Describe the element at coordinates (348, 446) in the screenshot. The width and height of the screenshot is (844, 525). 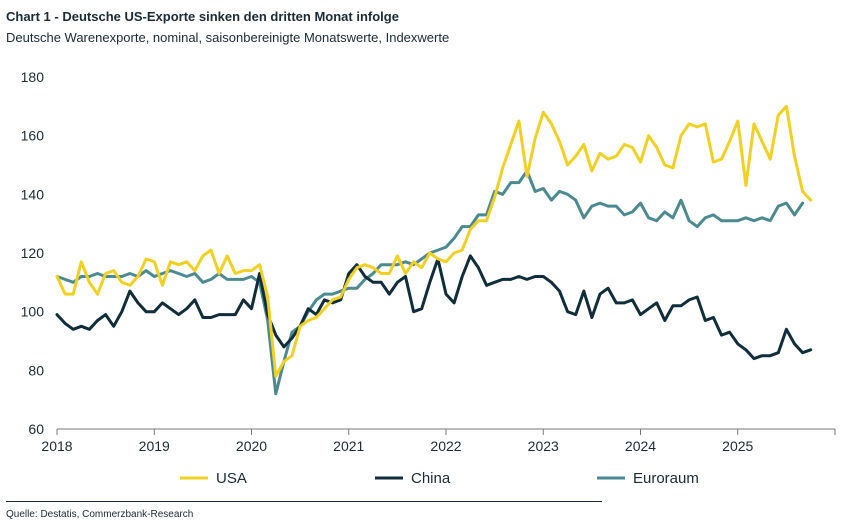
I see `x-tick-label: 2021` at that location.